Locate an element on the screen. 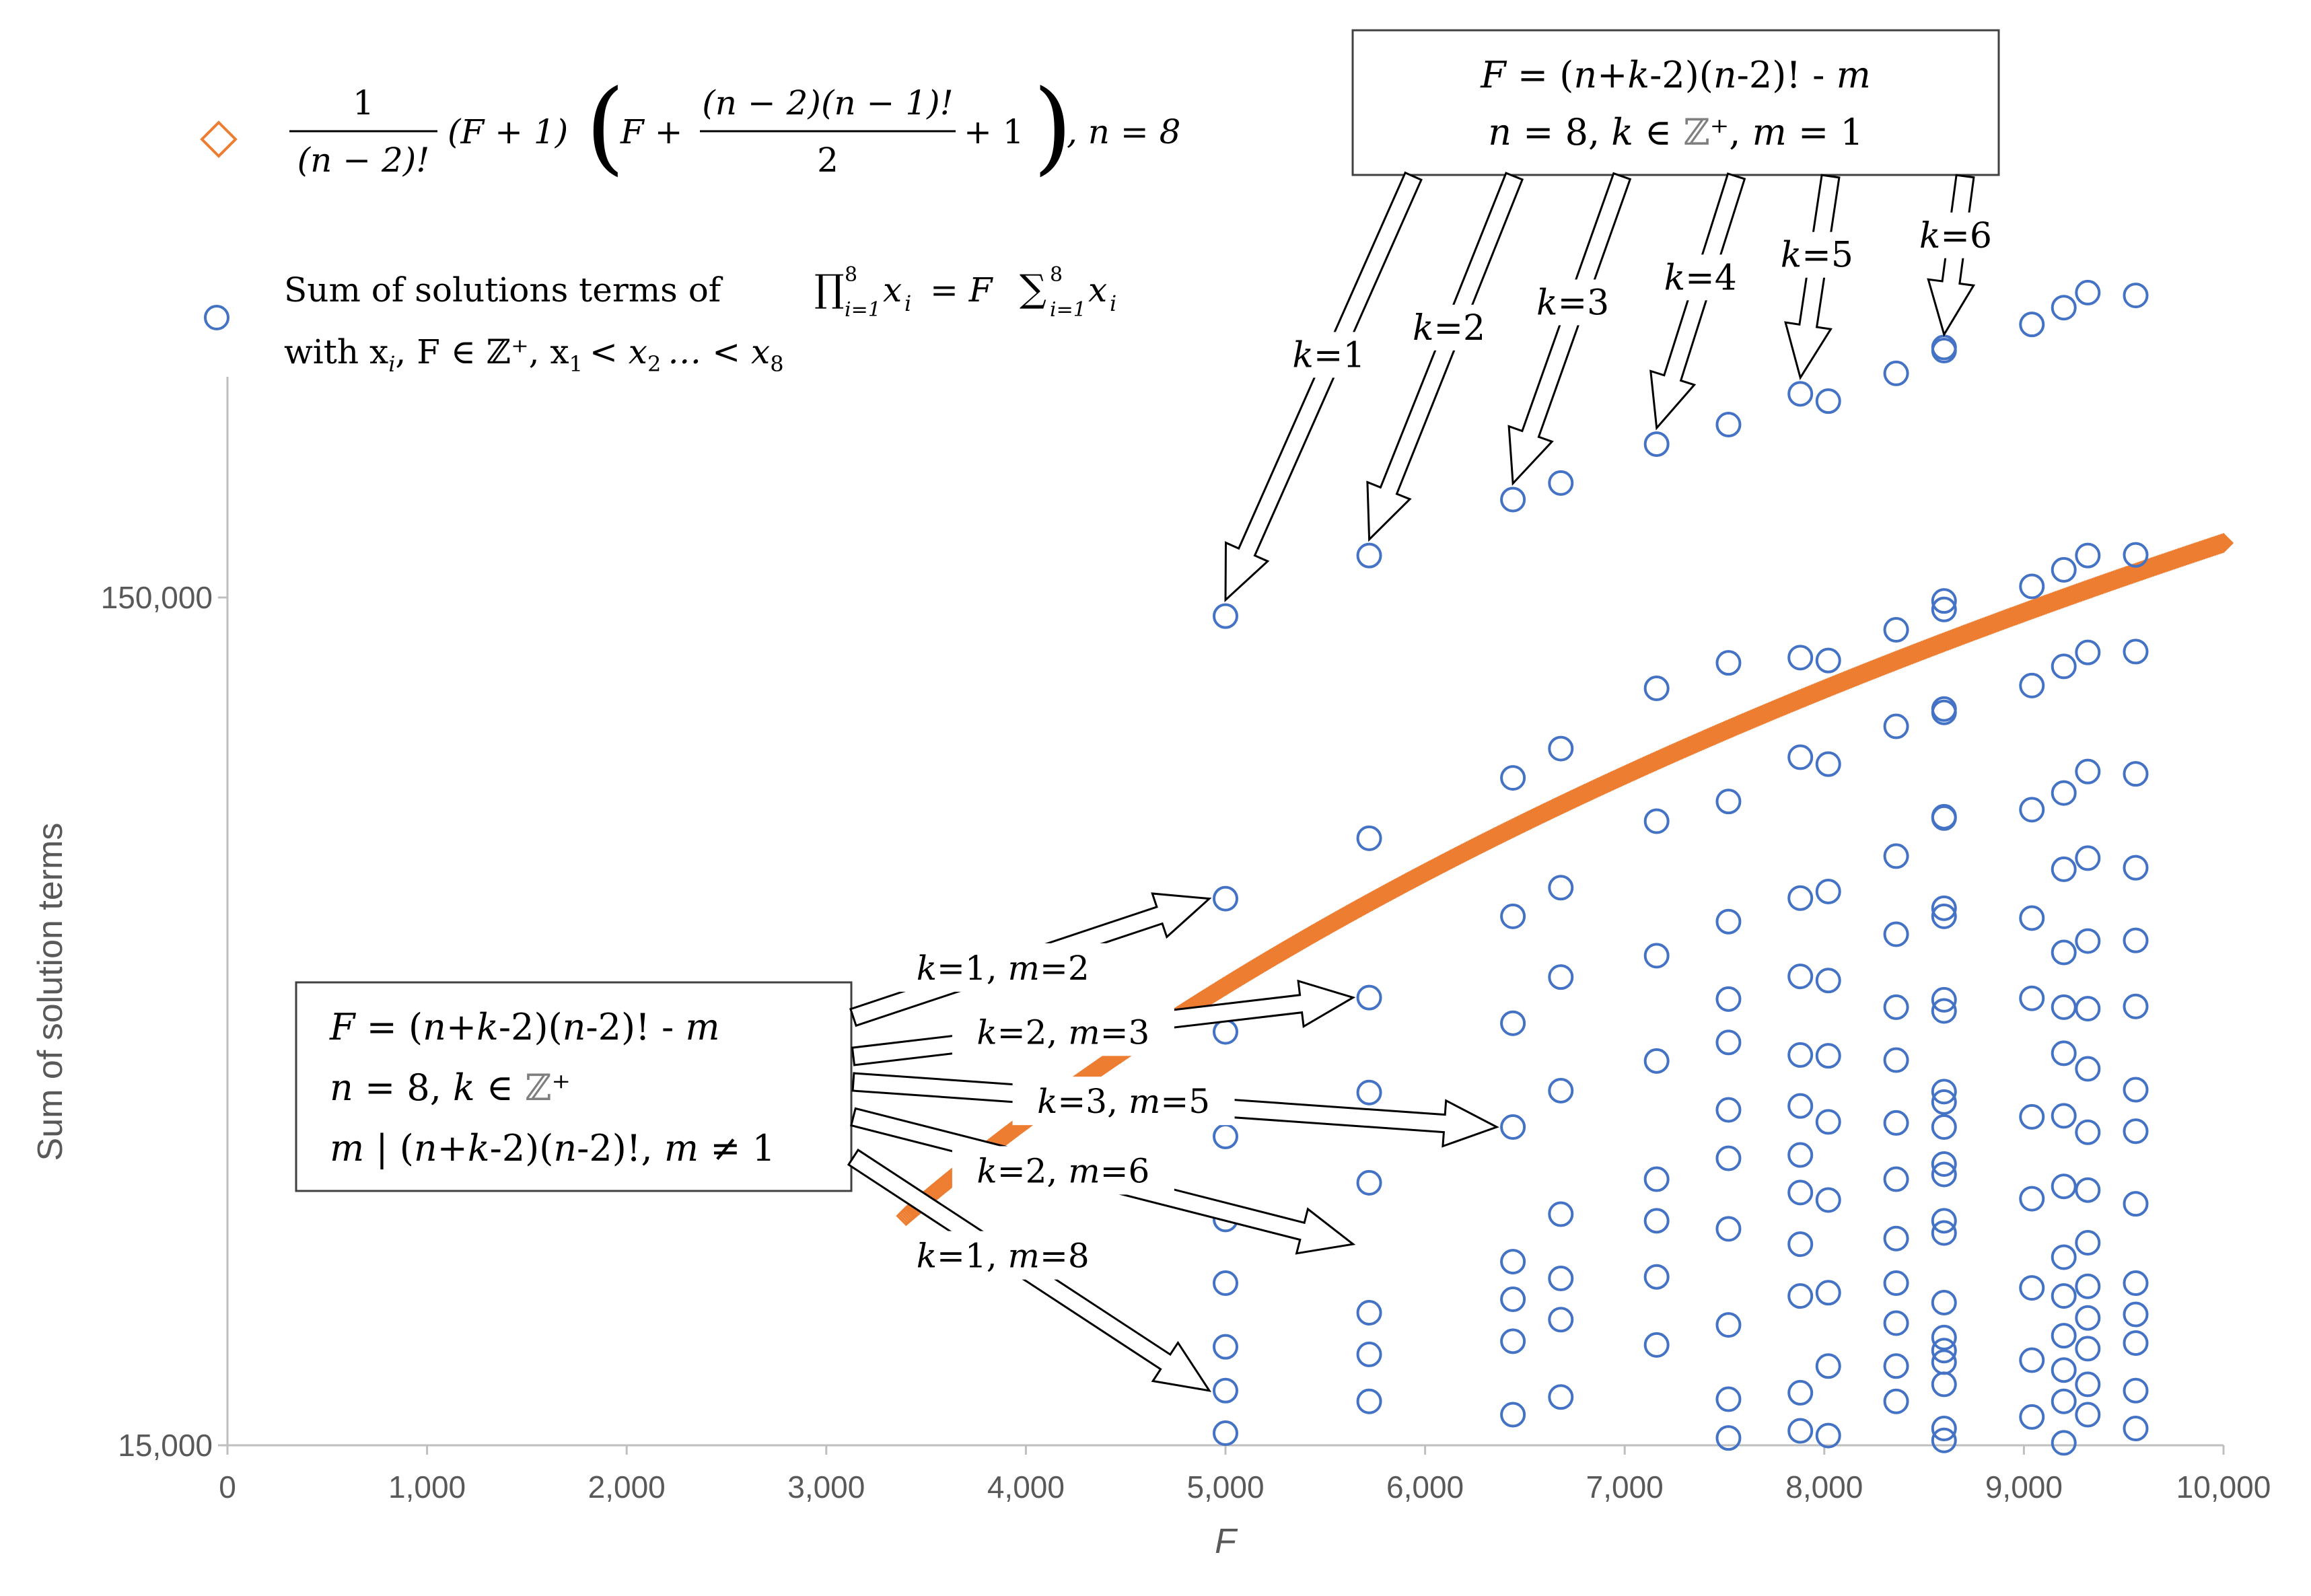 This screenshot has height=1596, width=2311. x-axis-label: F is located at coordinates (1226, 1541).